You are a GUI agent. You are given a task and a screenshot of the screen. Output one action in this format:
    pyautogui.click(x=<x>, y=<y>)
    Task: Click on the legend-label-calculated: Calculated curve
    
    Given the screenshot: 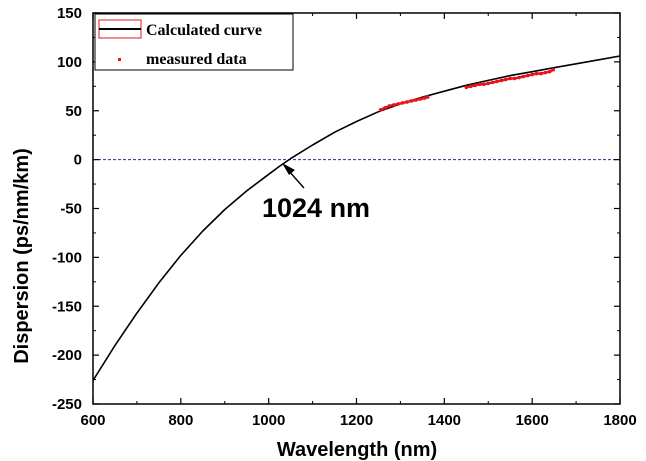 What is the action you would take?
    pyautogui.click(x=204, y=30)
    